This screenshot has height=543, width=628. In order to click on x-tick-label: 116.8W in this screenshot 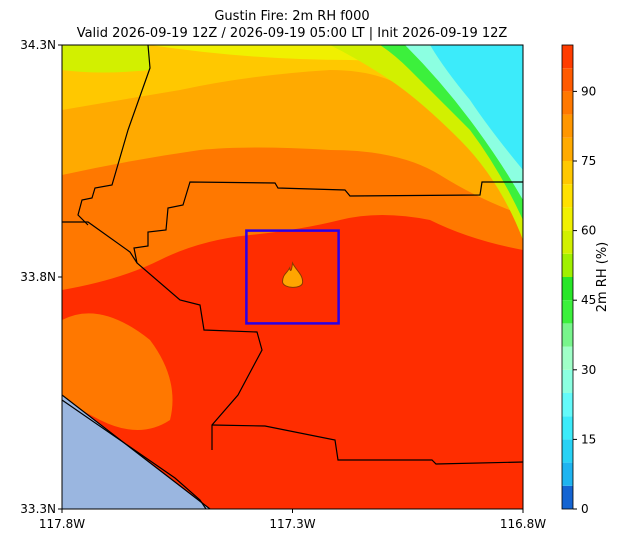, I will do `click(523, 524)`.